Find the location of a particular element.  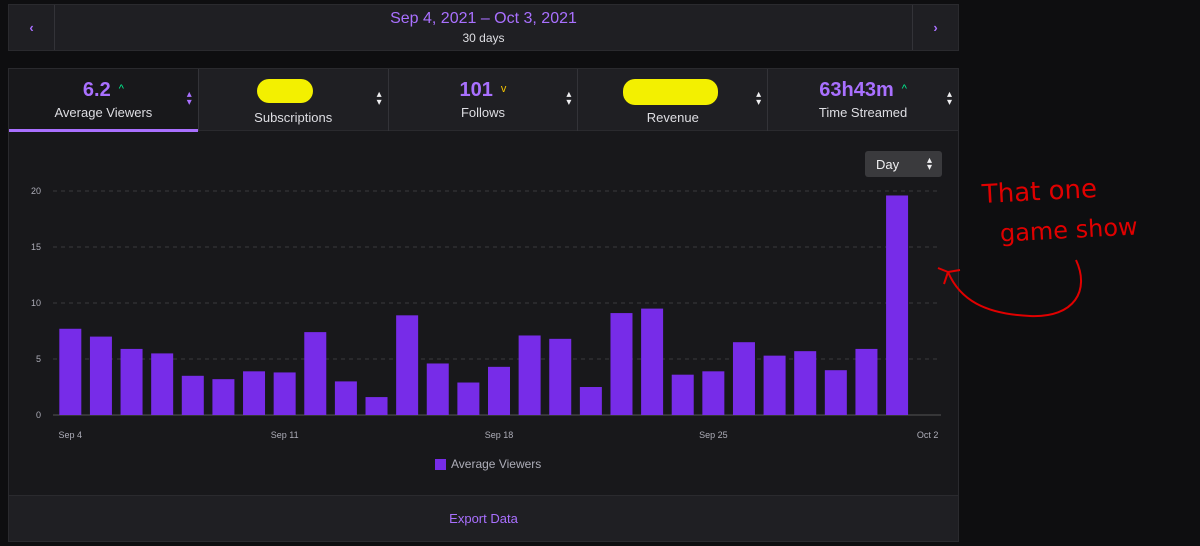

x-tick-label: Sep 11 is located at coordinates (285, 435).